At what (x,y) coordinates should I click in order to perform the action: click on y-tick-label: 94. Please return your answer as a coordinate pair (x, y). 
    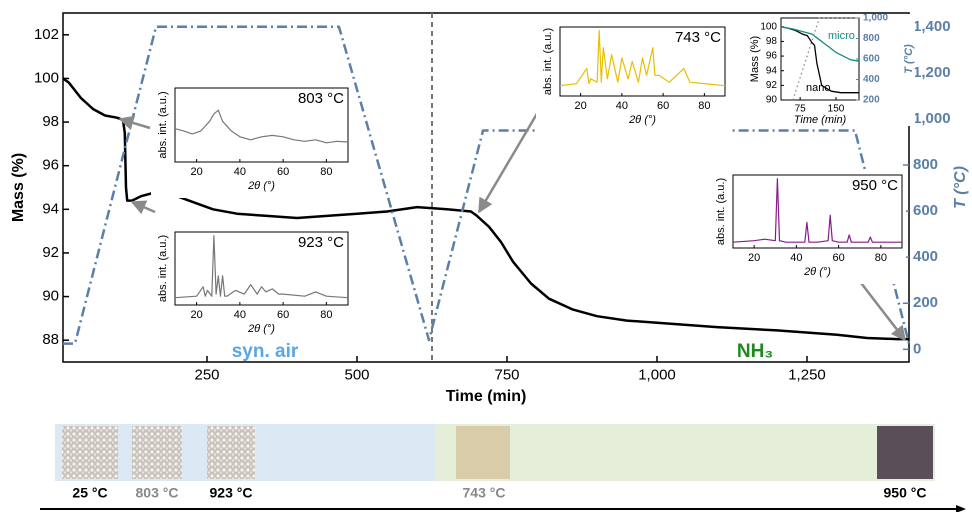
    Looking at the image, I should click on (50, 208).